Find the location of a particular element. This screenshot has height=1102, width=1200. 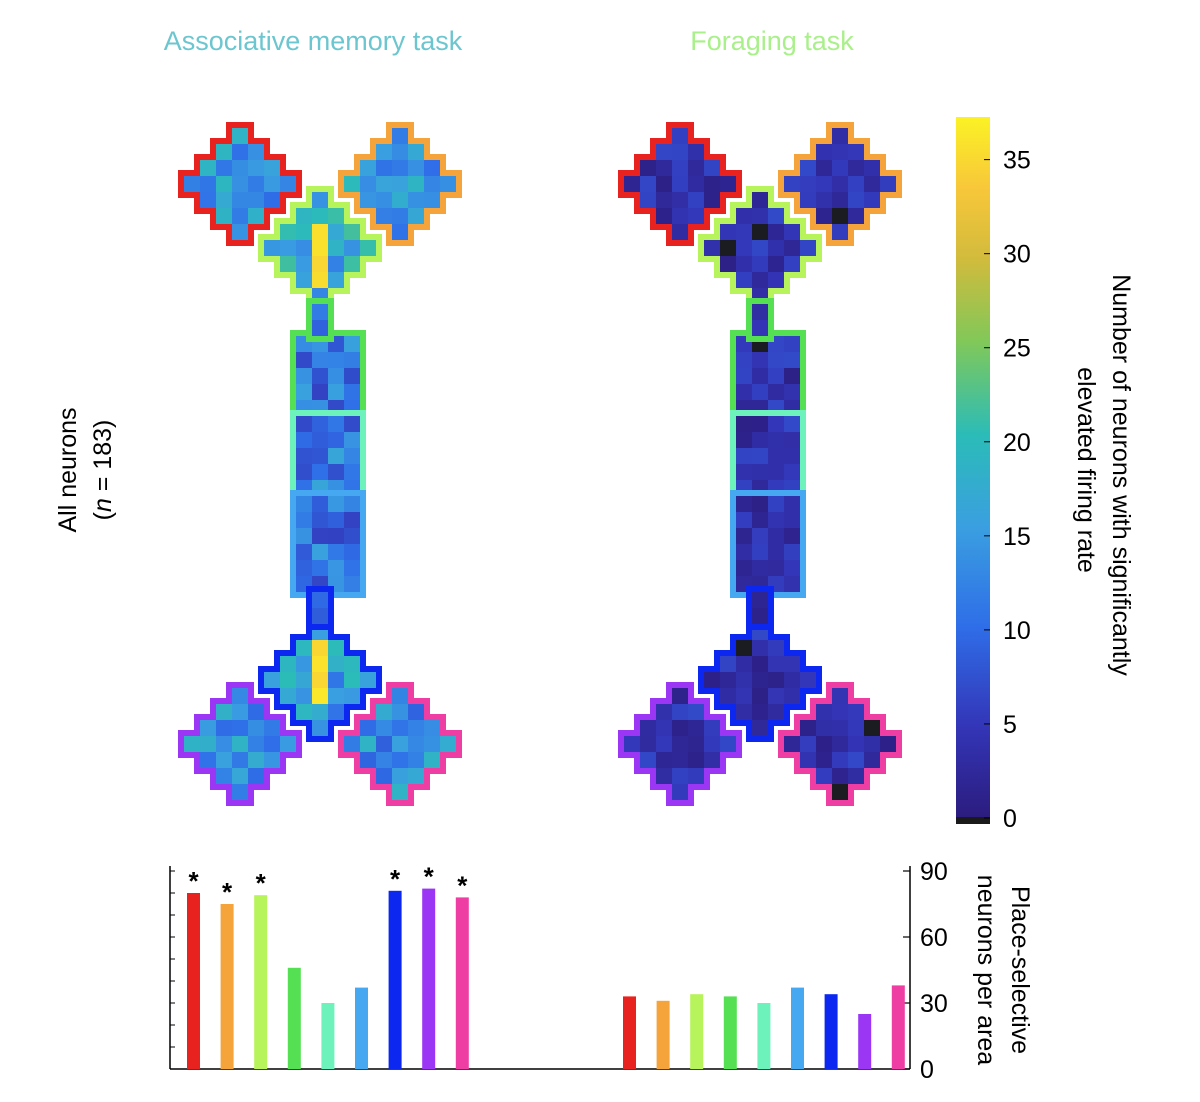

row-label: All neurons (n = 183) is located at coordinates (85, 469).